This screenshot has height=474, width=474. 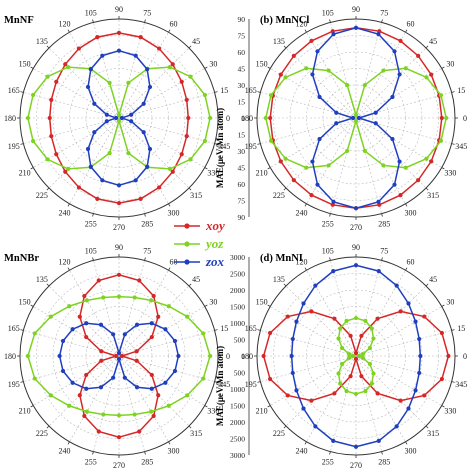 I want to click on radial-tick-label: 90, so click(x=242, y=217).